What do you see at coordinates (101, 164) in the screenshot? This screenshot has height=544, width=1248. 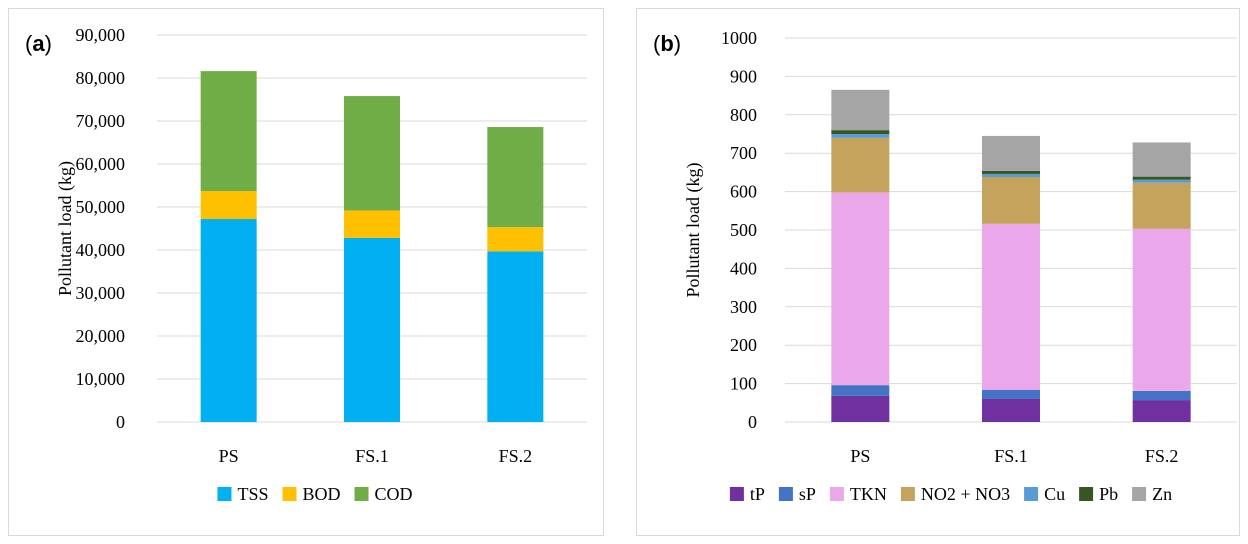 I see `y-tick-label: 60,000` at bounding box center [101, 164].